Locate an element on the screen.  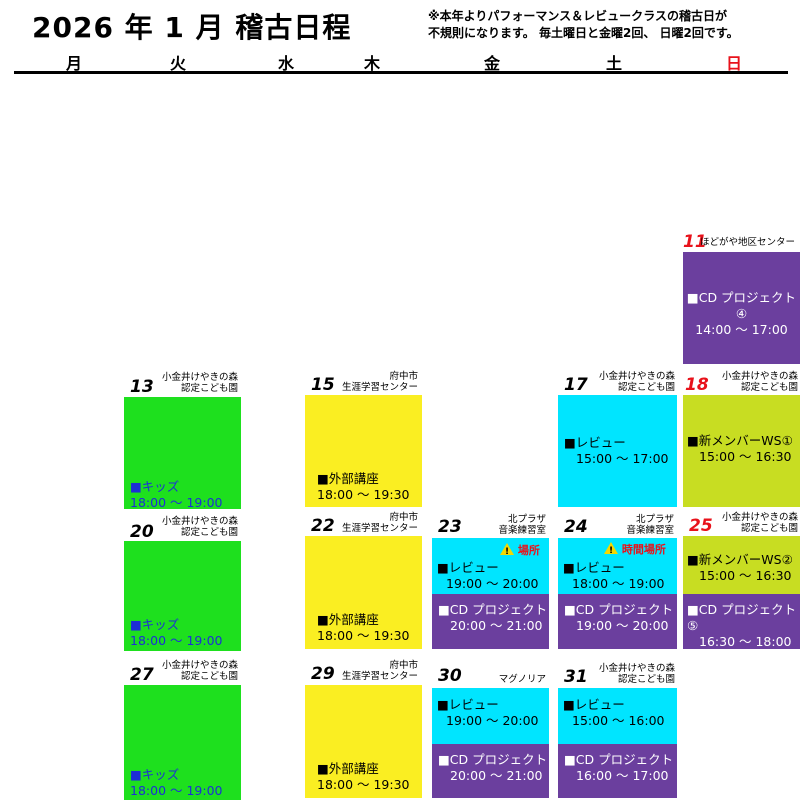
weekday-sat: 土 is located at coordinates (613, 63).